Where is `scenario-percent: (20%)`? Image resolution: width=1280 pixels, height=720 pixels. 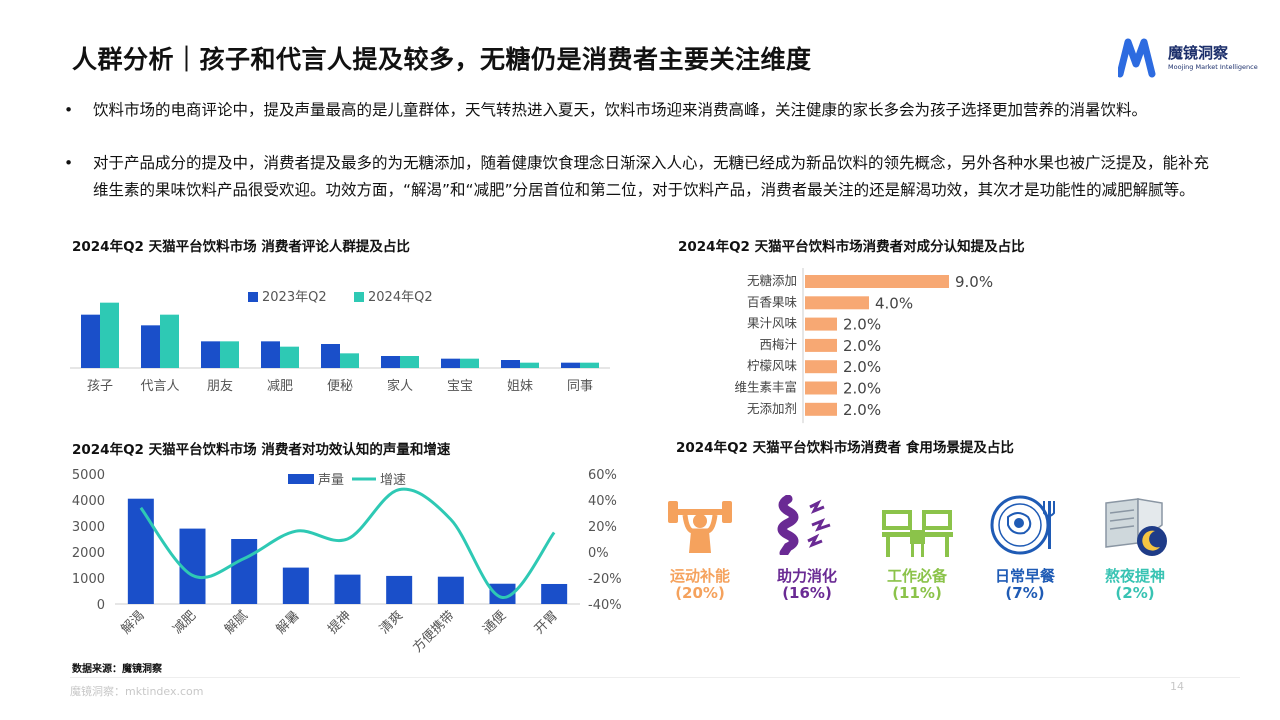 scenario-percent: (20%) is located at coordinates (700, 593).